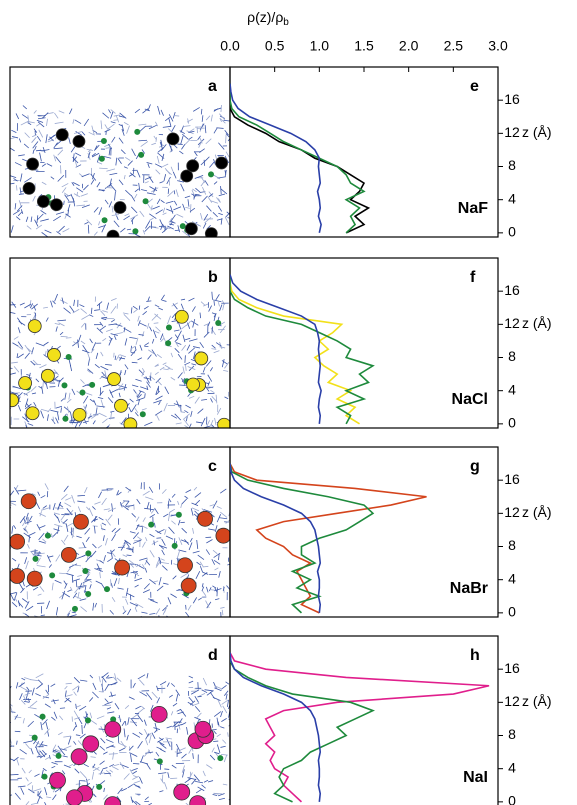  What do you see at coordinates (512, 198) in the screenshot?
I see `y-tick-label: 4` at bounding box center [512, 198].